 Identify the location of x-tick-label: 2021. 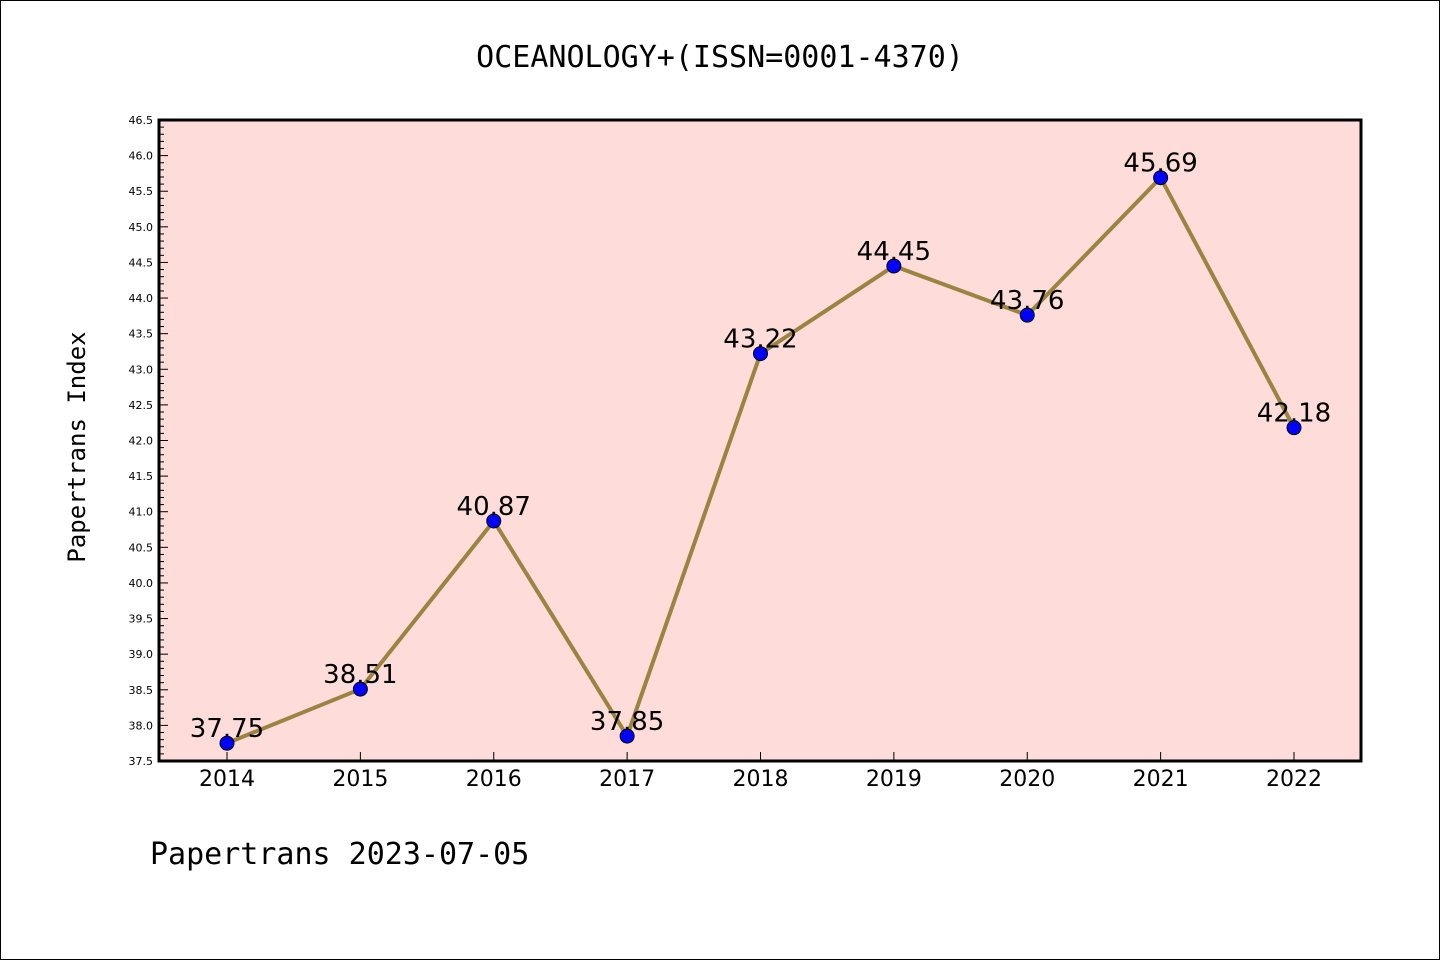
(1161, 779).